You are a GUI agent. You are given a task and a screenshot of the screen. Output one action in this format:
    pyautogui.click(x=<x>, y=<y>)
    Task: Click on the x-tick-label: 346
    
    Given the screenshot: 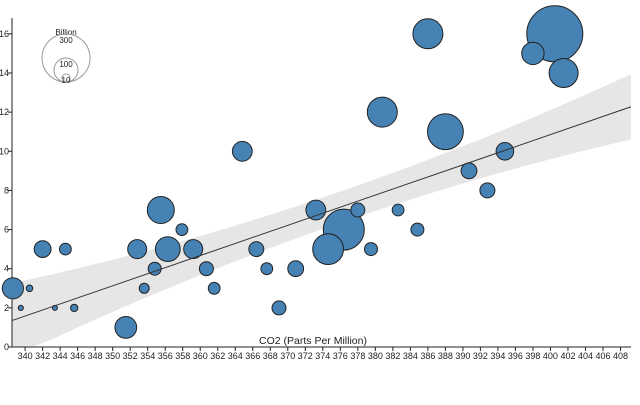 What is the action you would take?
    pyautogui.click(x=77, y=356)
    